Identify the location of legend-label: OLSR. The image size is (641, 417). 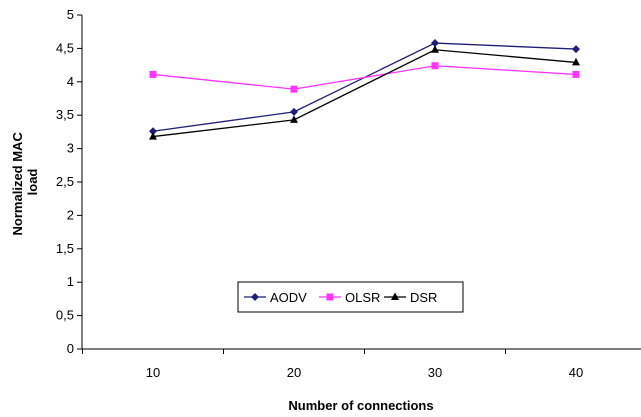
(362, 297).